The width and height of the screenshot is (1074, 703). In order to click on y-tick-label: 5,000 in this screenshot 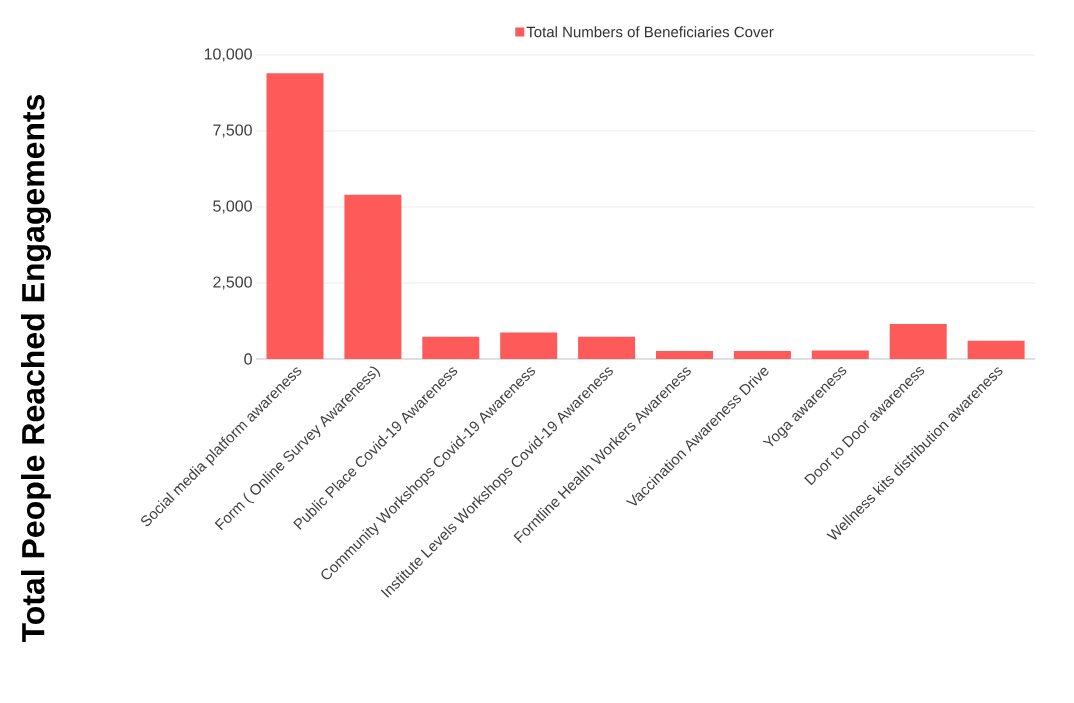, I will do `click(232, 207)`.